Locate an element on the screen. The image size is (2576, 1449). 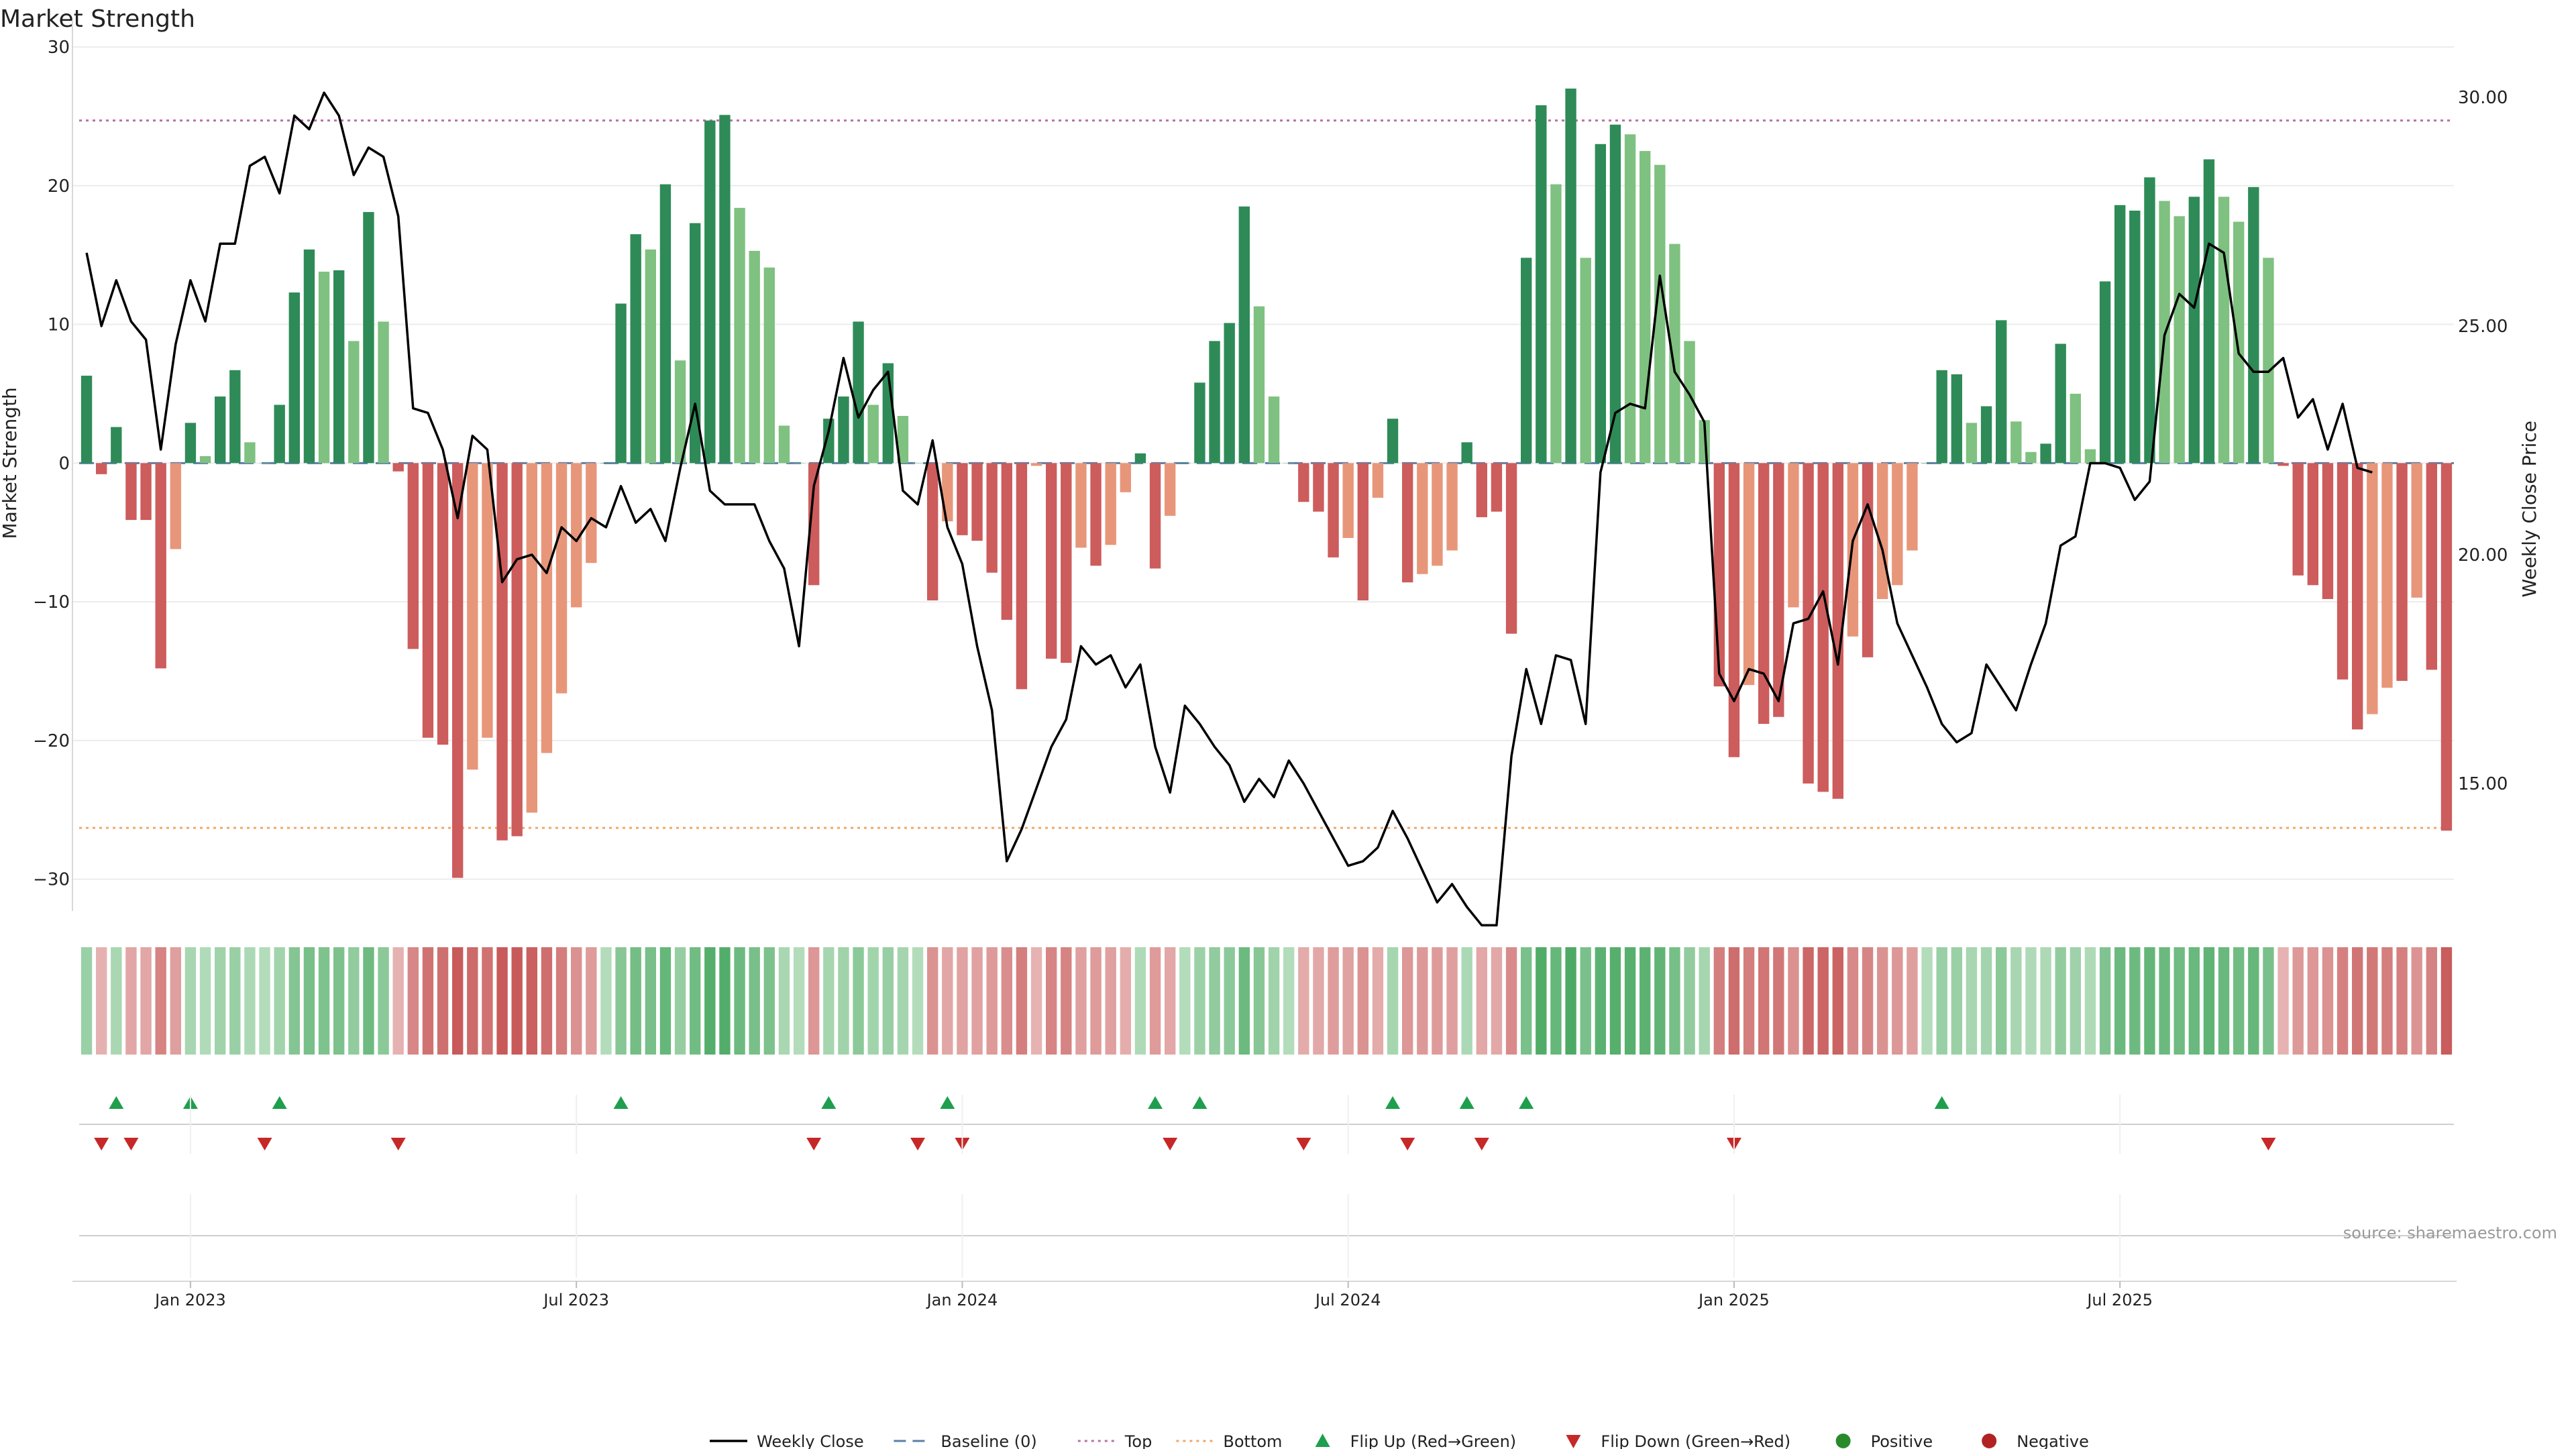
legend-item: Positive is located at coordinates (1884, 1440).